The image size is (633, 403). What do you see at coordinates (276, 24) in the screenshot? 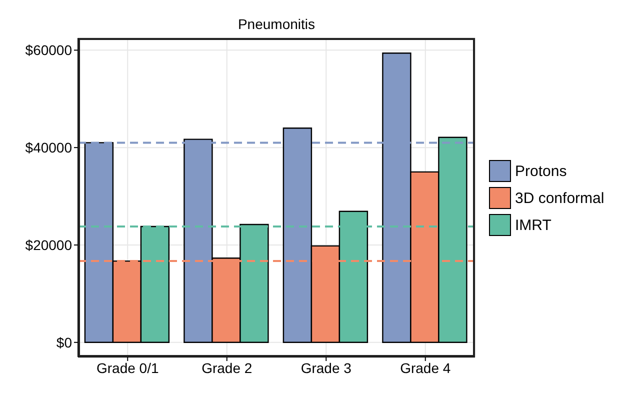
I see `chart-title: Pneumonitis` at bounding box center [276, 24].